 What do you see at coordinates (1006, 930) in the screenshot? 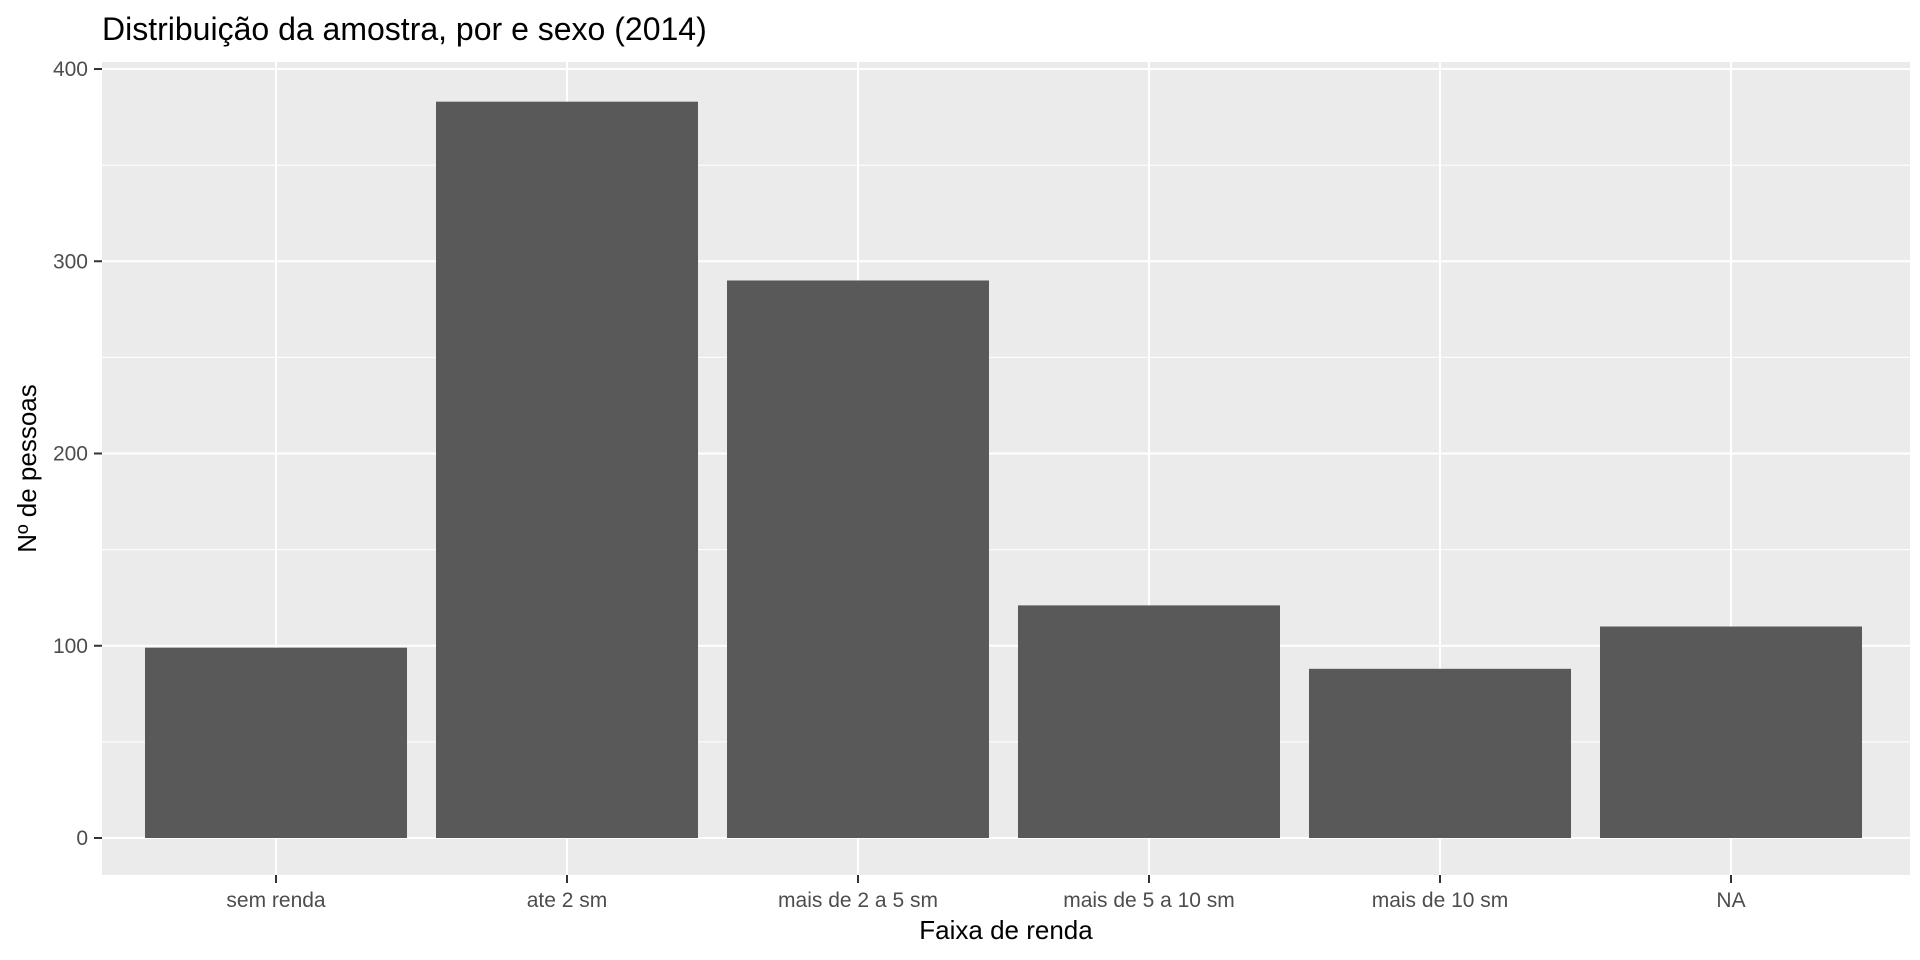
I see `x-axis-title: Faixa de renda` at bounding box center [1006, 930].